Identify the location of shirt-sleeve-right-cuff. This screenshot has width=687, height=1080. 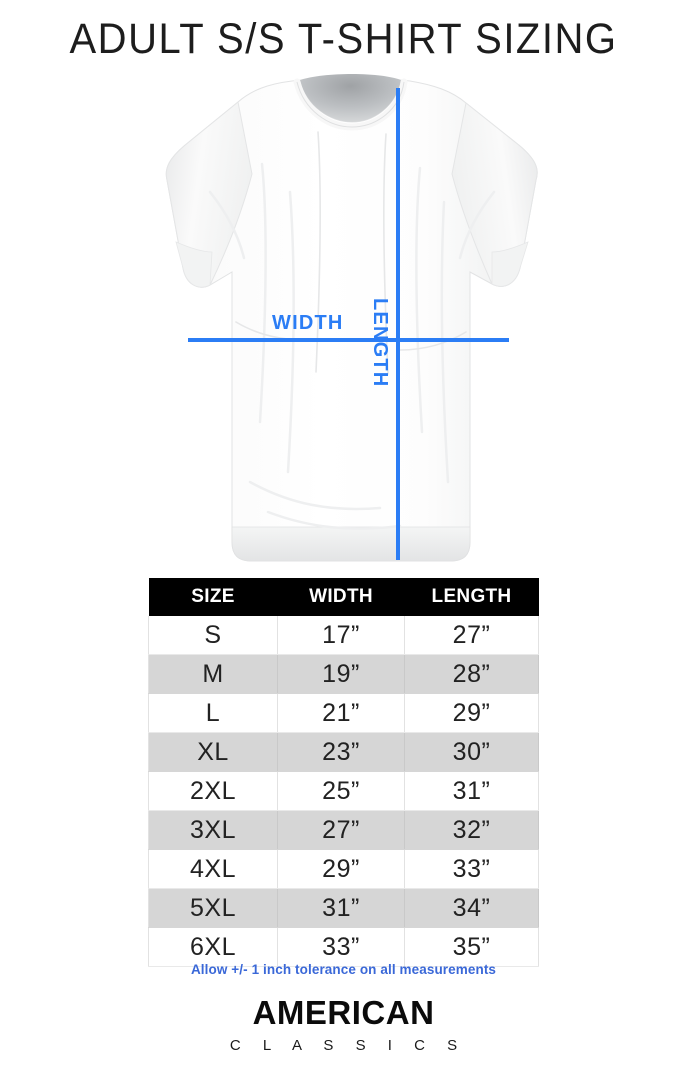
(510, 264).